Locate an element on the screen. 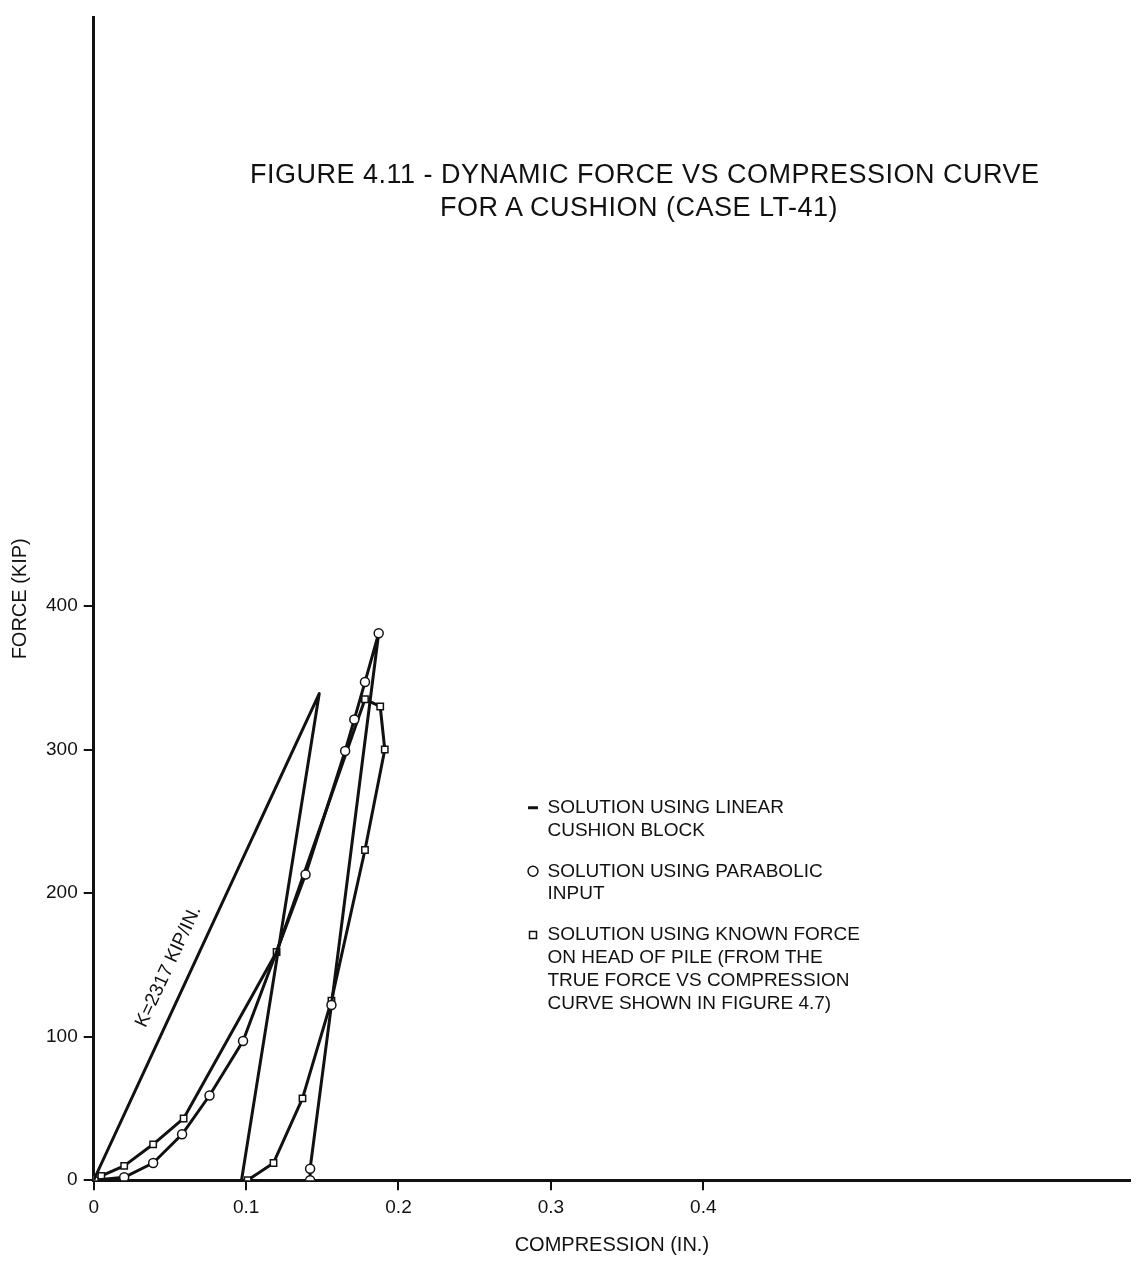 This screenshot has height=1265, width=1136. y-tick-label: 300 is located at coordinates (62, 748).